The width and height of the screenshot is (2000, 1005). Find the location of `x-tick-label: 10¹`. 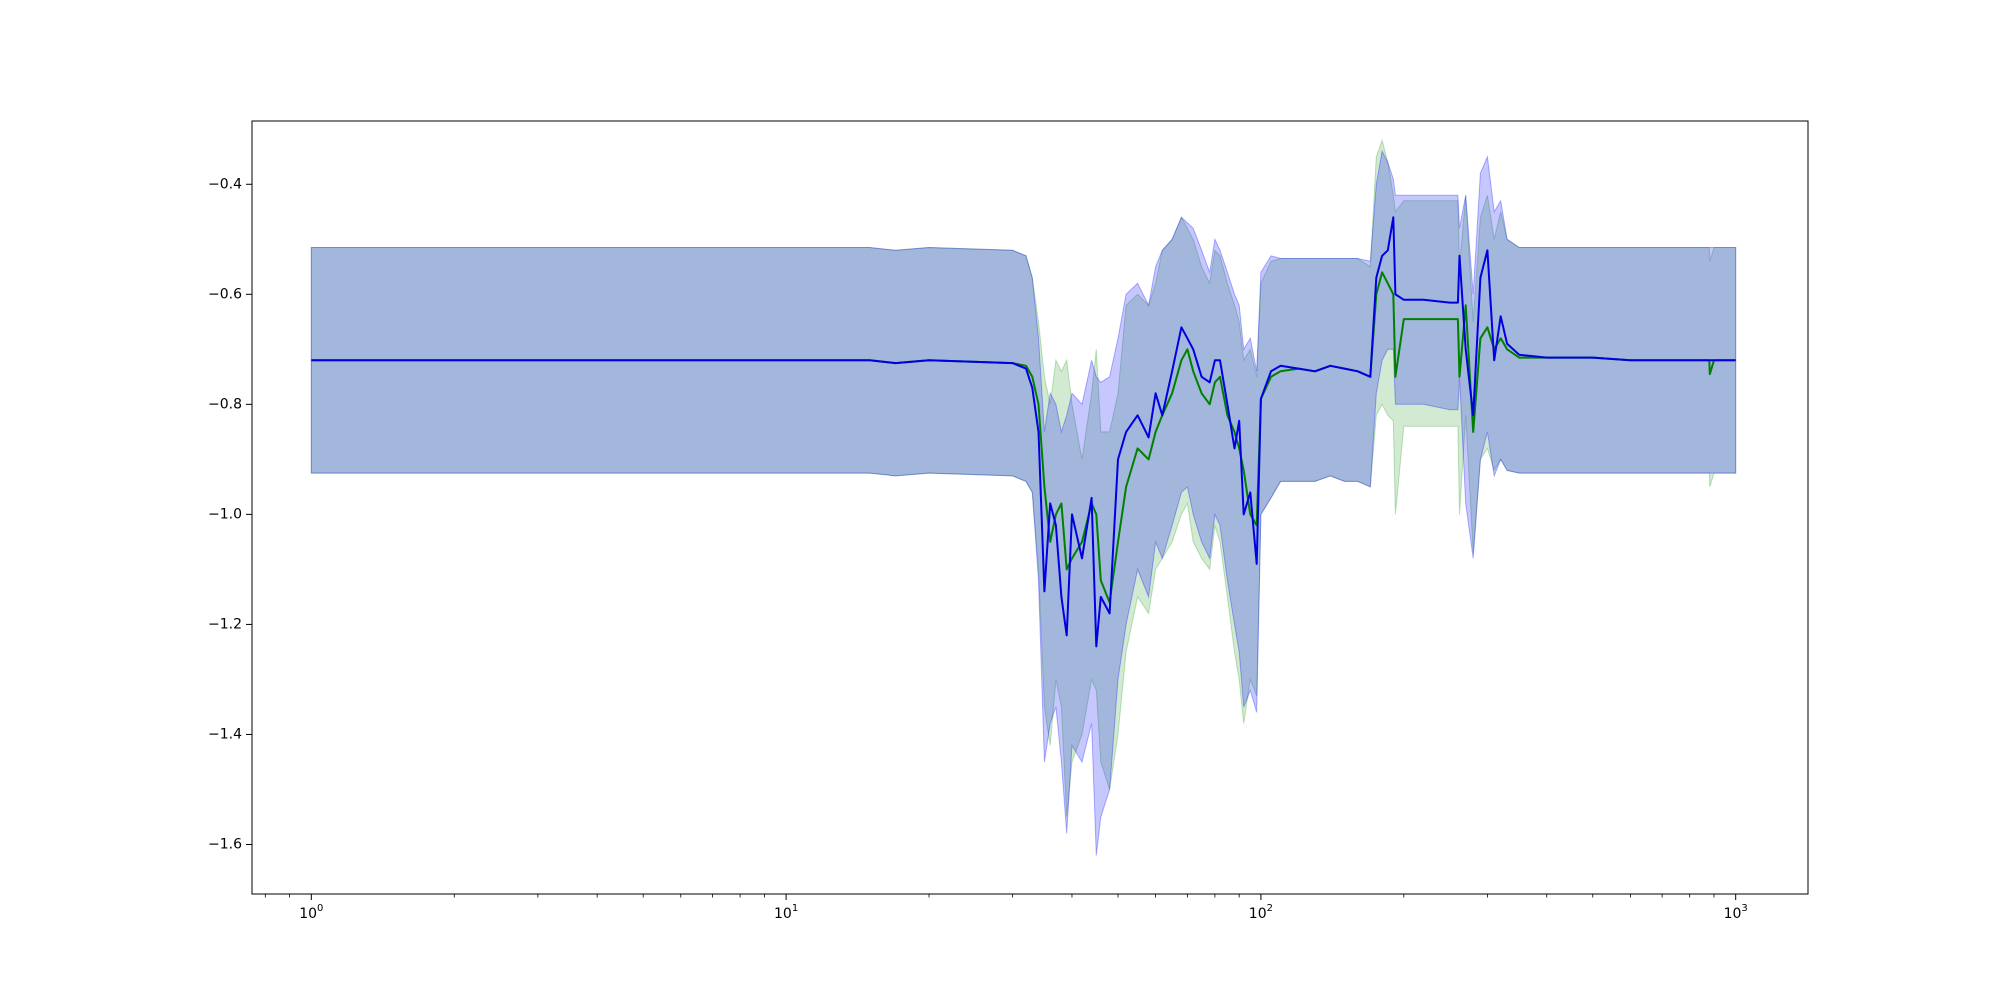

x-tick-label: 10¹ is located at coordinates (786, 912).